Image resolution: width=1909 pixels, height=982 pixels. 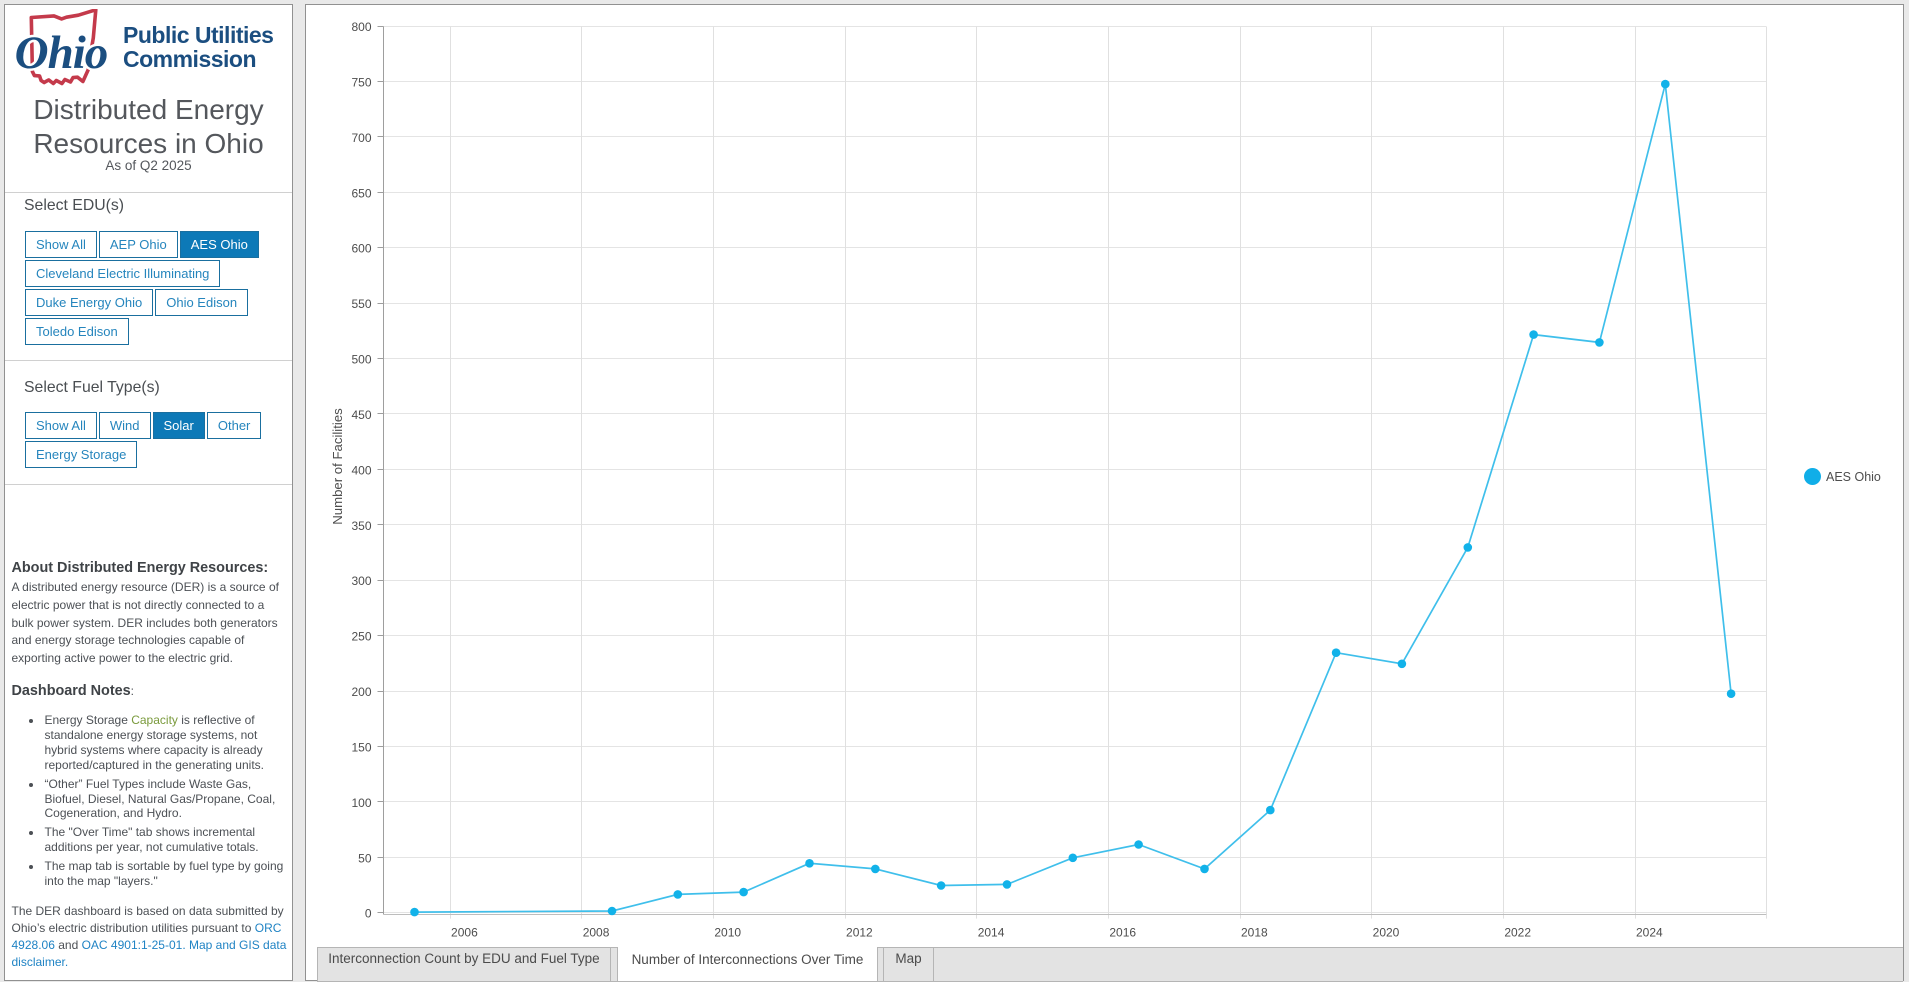 What do you see at coordinates (361, 193) in the screenshot?
I see `svg-text: 650` at bounding box center [361, 193].